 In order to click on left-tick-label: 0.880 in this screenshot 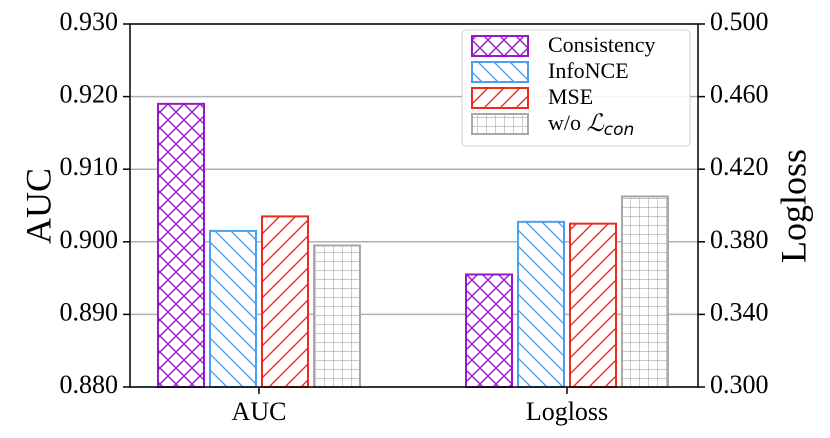, I will do `click(89, 384)`.